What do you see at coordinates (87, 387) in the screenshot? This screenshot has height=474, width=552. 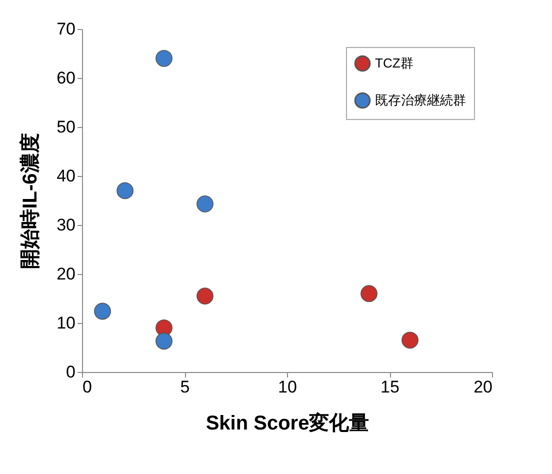 I see `x-tick-label: 0` at bounding box center [87, 387].